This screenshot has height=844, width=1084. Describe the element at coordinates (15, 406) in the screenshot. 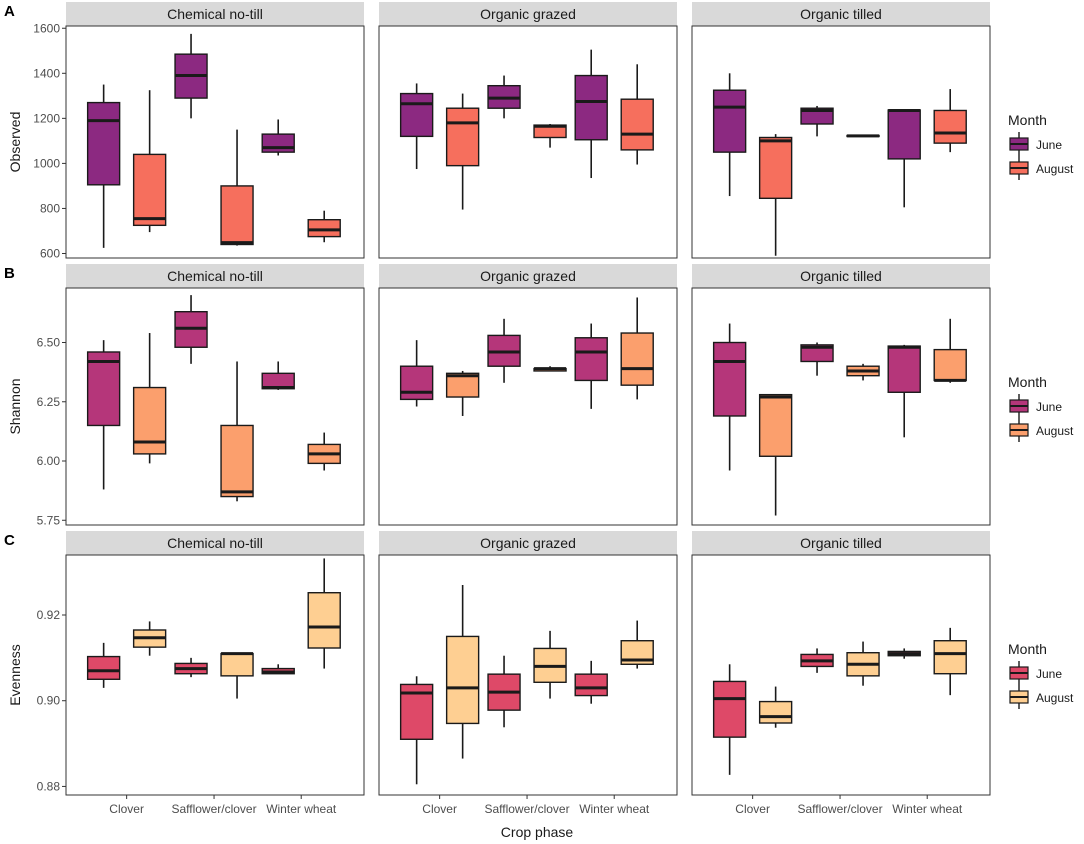

I see `y-axis-label-shannon: Shannon` at that location.